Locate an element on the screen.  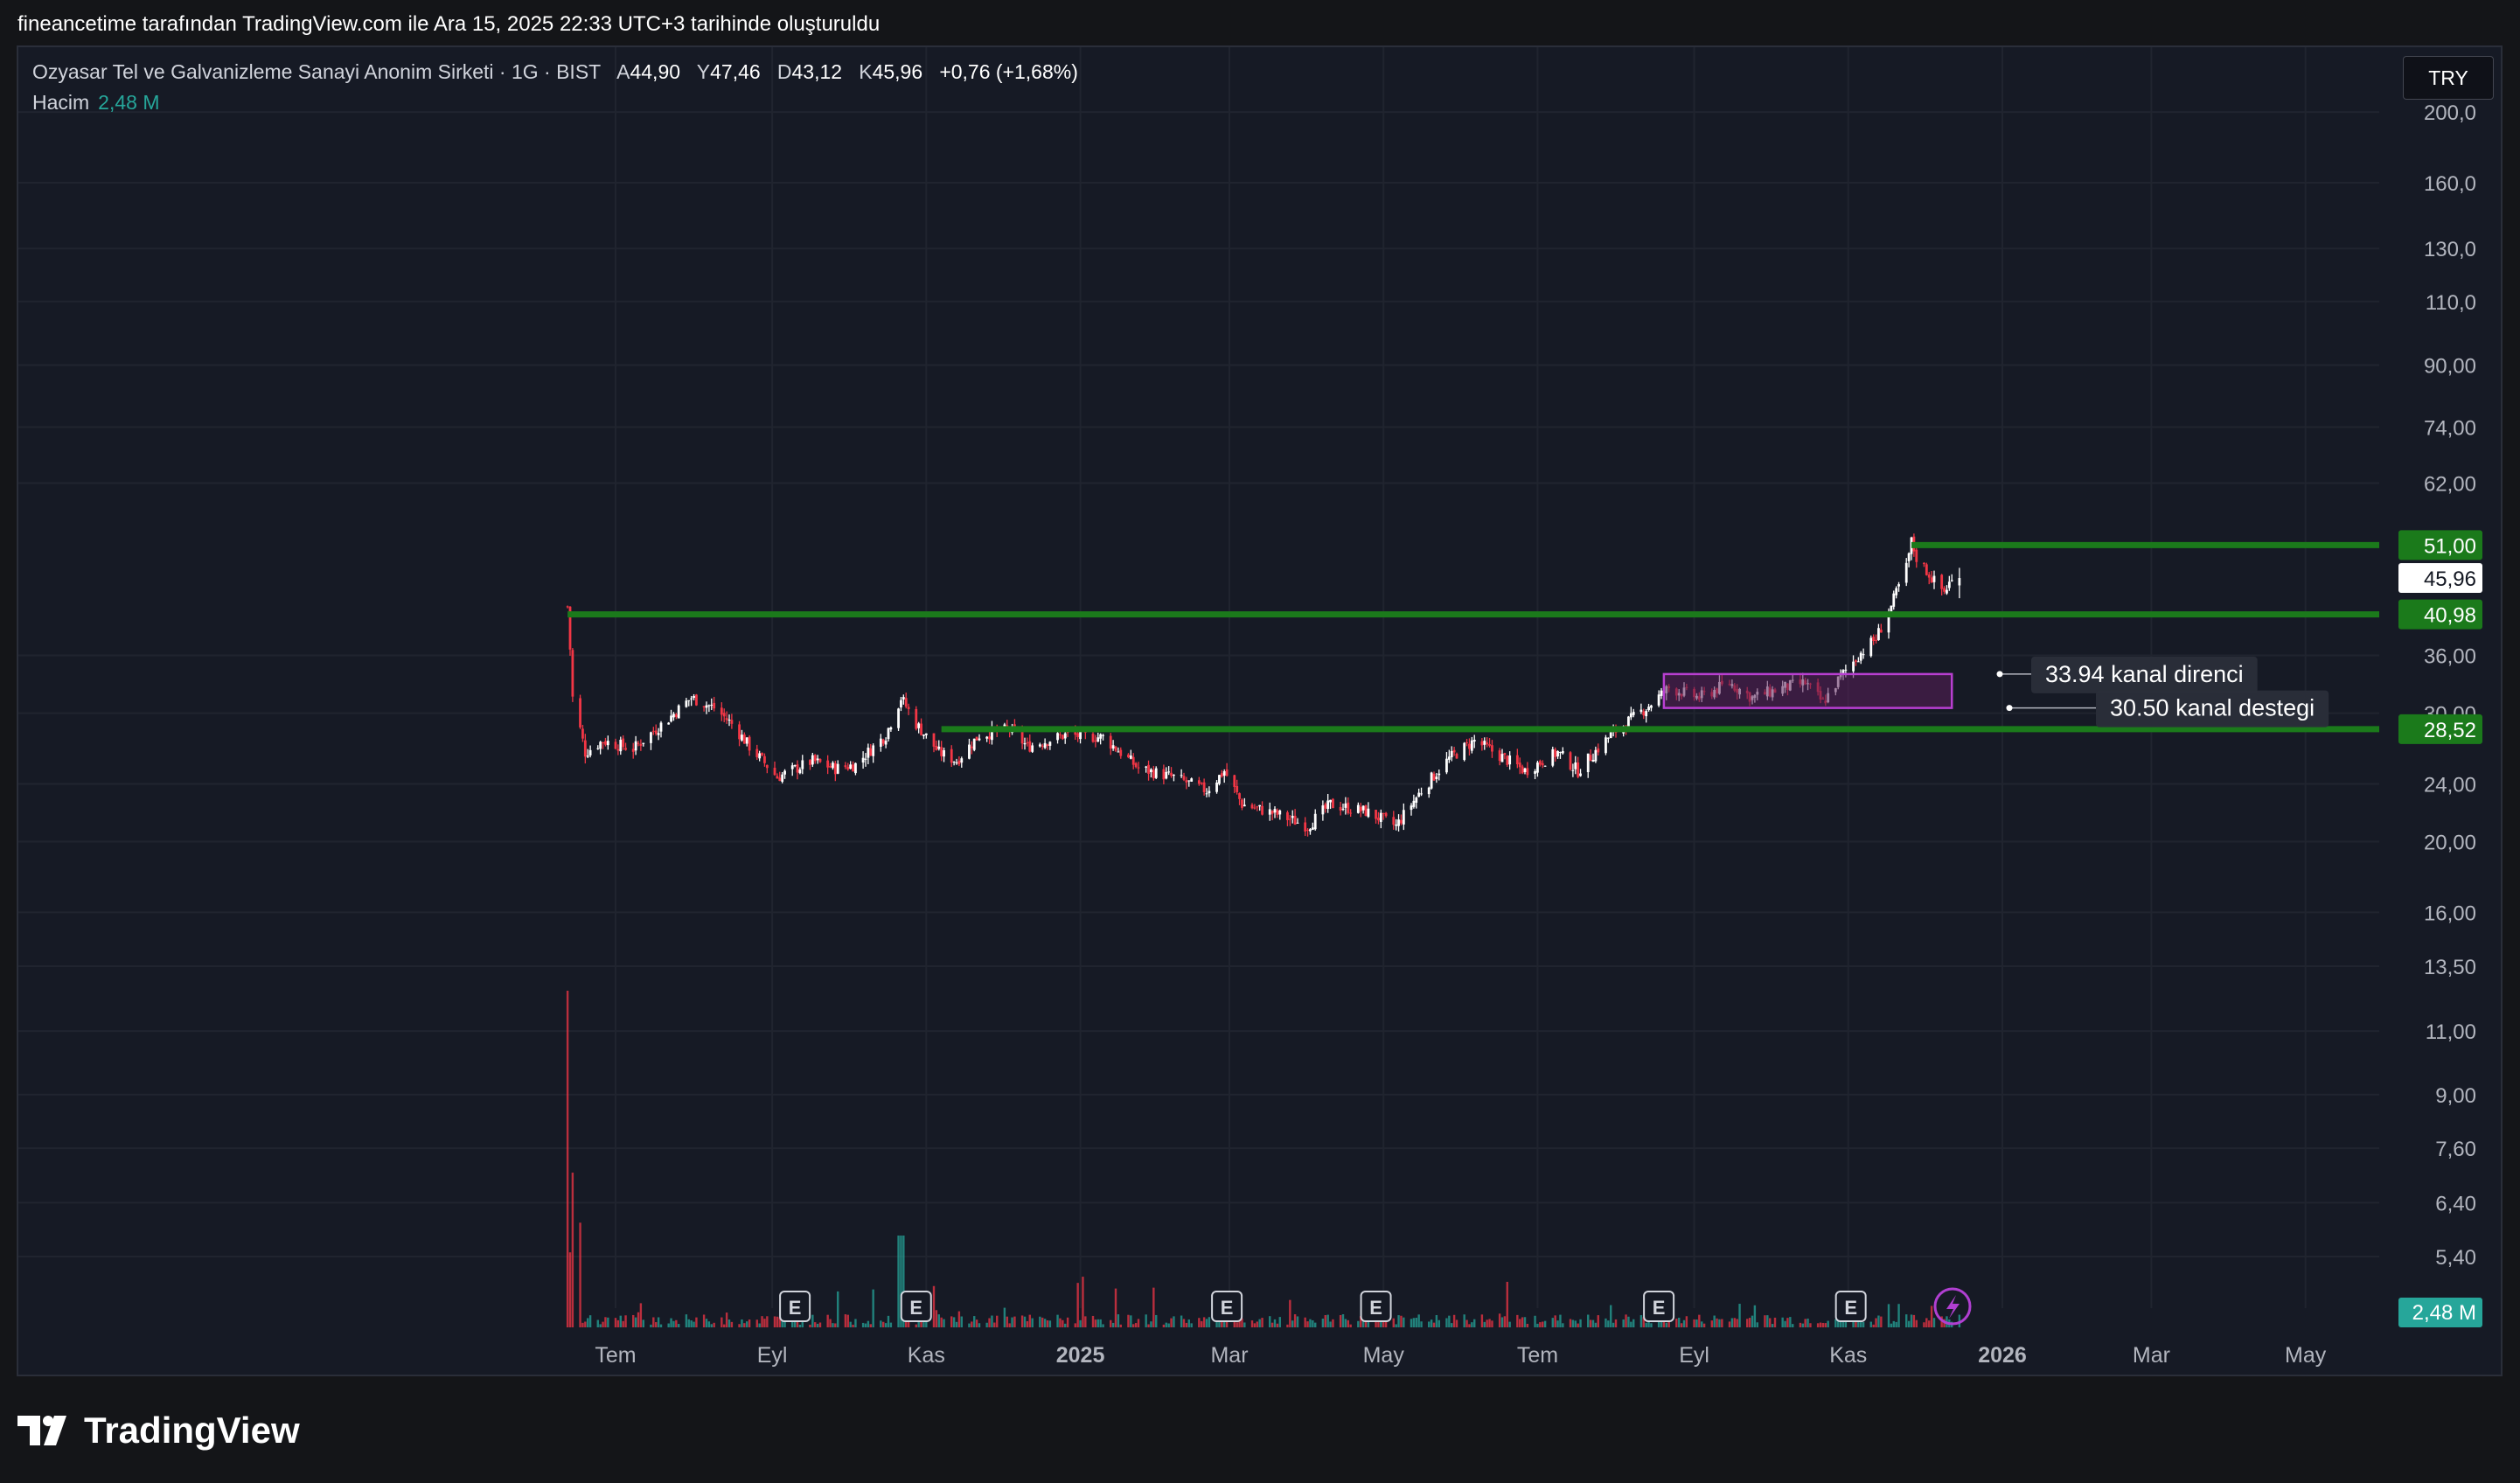
change-value: +0,76 (+1,68%) is located at coordinates (1008, 71).